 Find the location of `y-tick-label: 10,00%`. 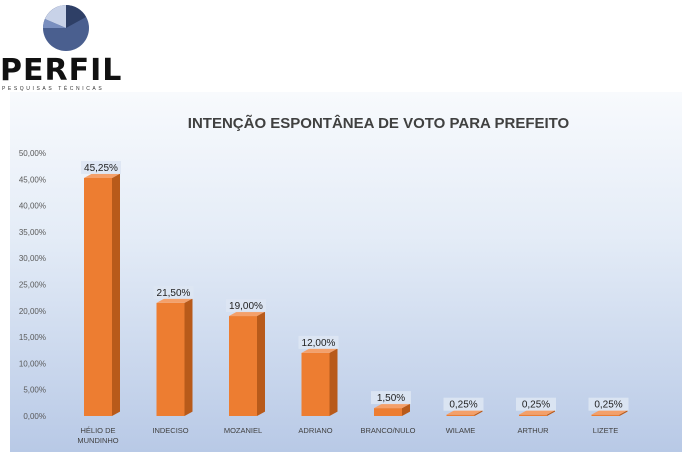

y-tick-label: 10,00% is located at coordinates (32, 363).